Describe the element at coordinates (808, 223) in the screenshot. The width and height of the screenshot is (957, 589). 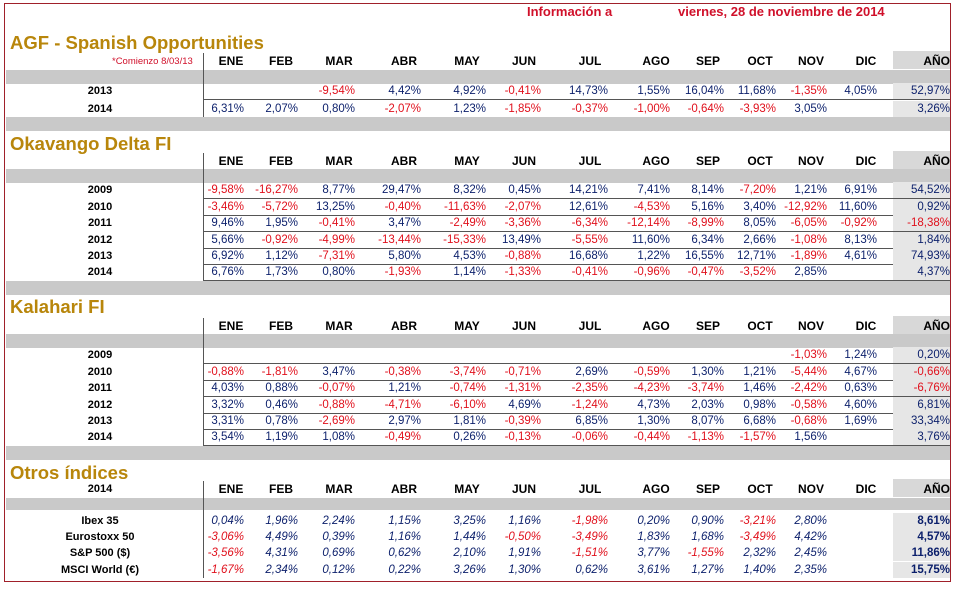
I see `cell-nov: -6,05%` at that location.